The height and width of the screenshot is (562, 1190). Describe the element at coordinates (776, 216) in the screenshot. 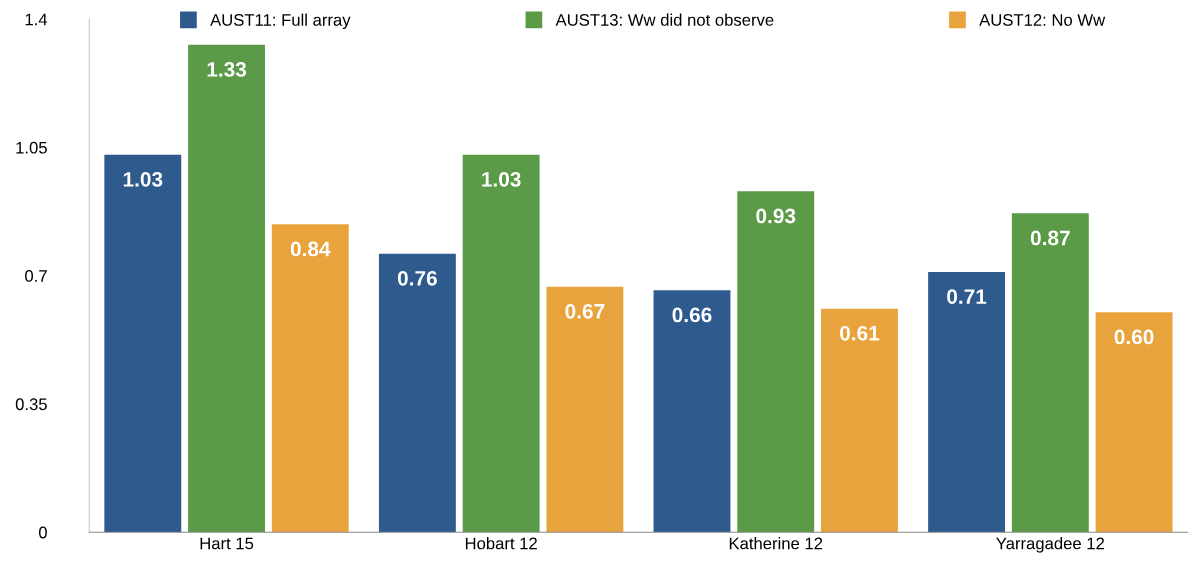

I see `data-label: 0.93` at that location.